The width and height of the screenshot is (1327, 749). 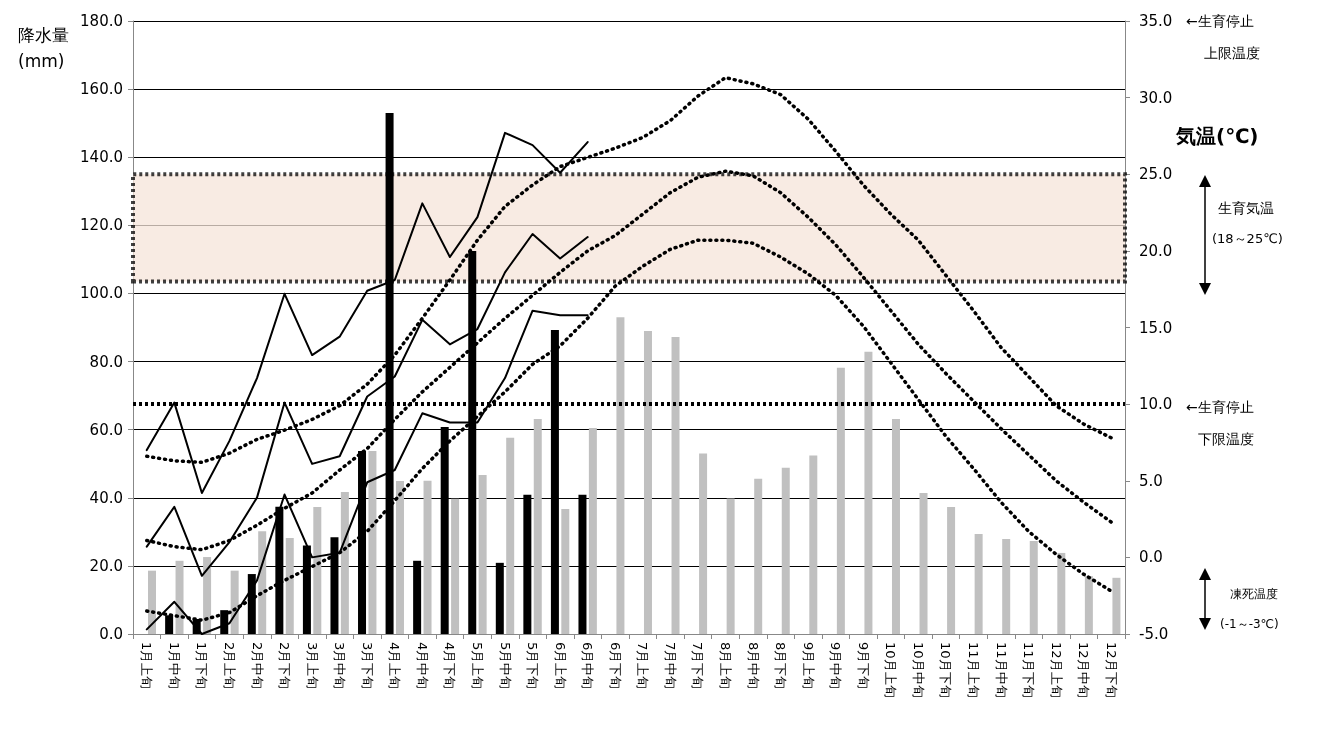 What do you see at coordinates (1029, 670) in the screenshot?
I see `x-tick-label: 11月下旬` at bounding box center [1029, 670].